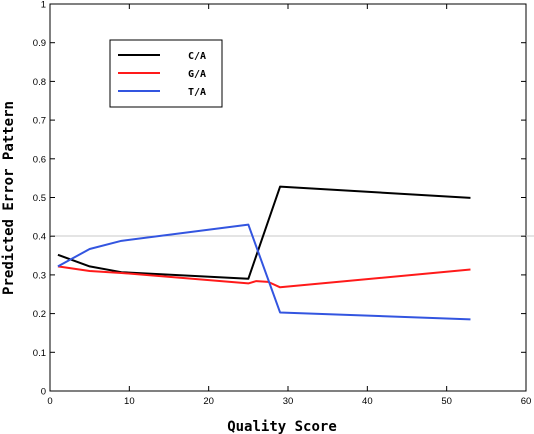  I want to click on x-axis-title: Quality Score, so click(282, 426).